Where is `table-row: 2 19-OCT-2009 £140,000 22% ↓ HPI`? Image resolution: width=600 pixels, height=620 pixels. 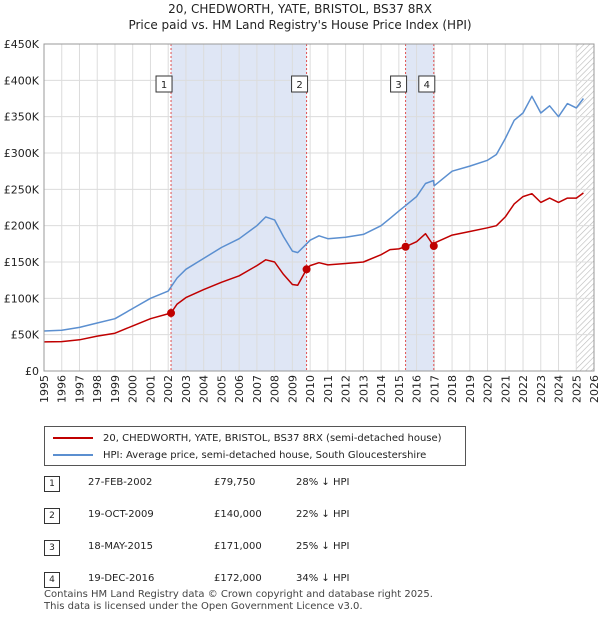
table-row: 2 19-OCT-2009 £140,000 22% ↓ HPI is located at coordinates (224, 517).